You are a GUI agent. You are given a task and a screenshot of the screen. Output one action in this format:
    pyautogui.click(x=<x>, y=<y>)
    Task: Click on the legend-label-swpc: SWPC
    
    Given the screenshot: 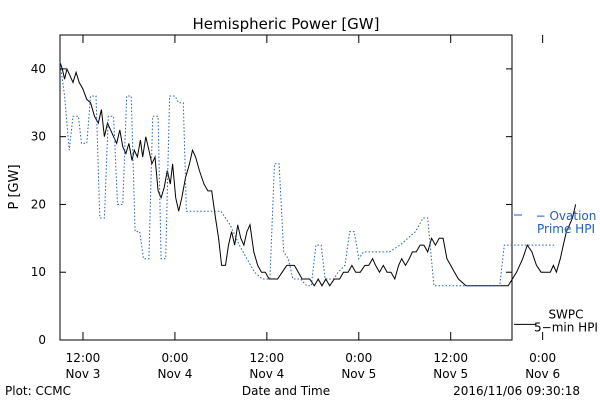 What is the action you would take?
    pyautogui.click(x=565, y=314)
    